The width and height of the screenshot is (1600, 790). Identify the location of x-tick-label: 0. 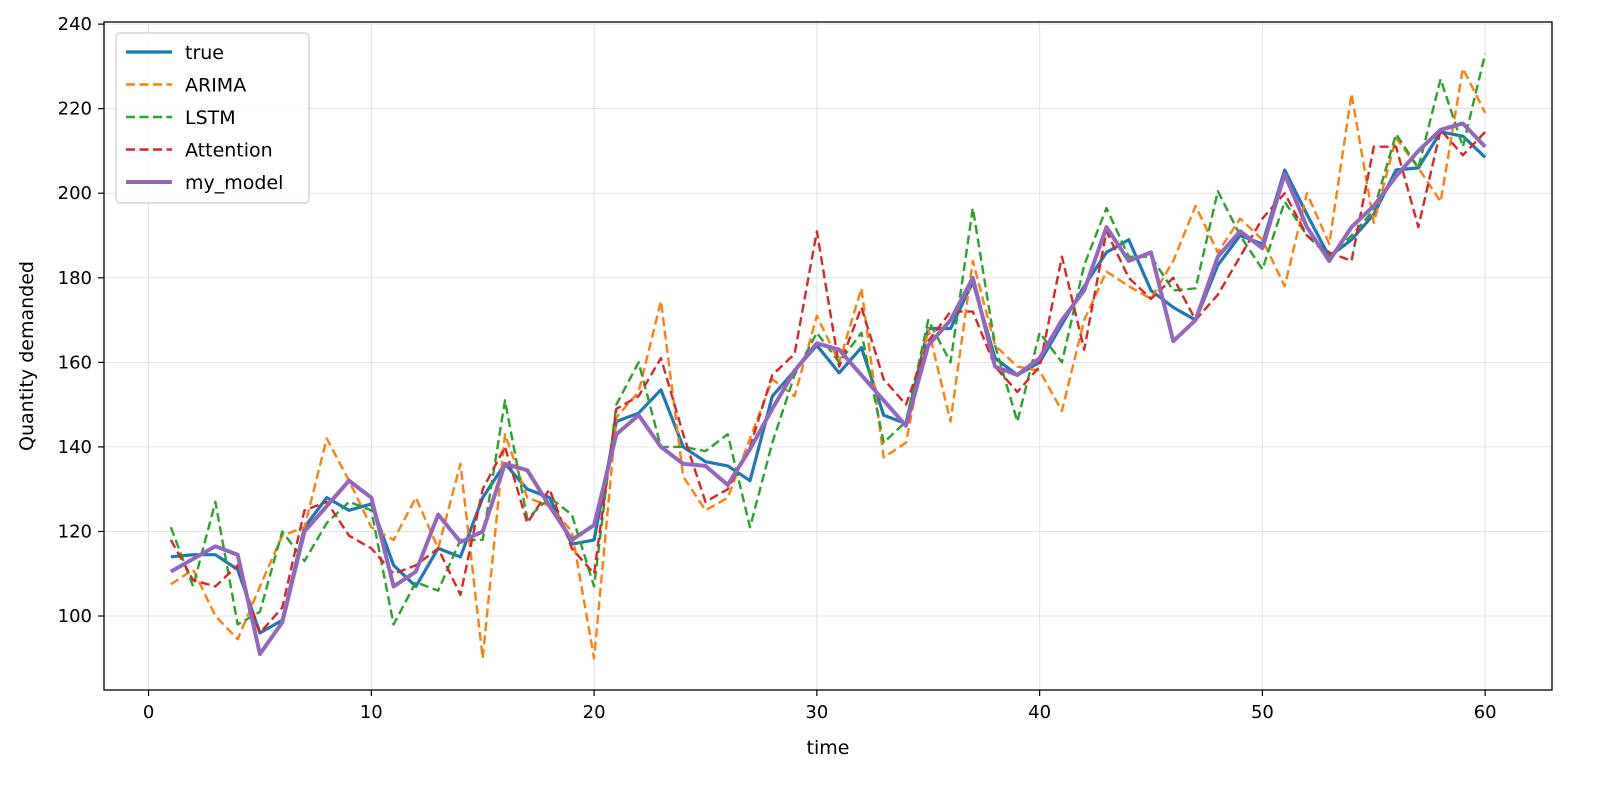
(148, 712).